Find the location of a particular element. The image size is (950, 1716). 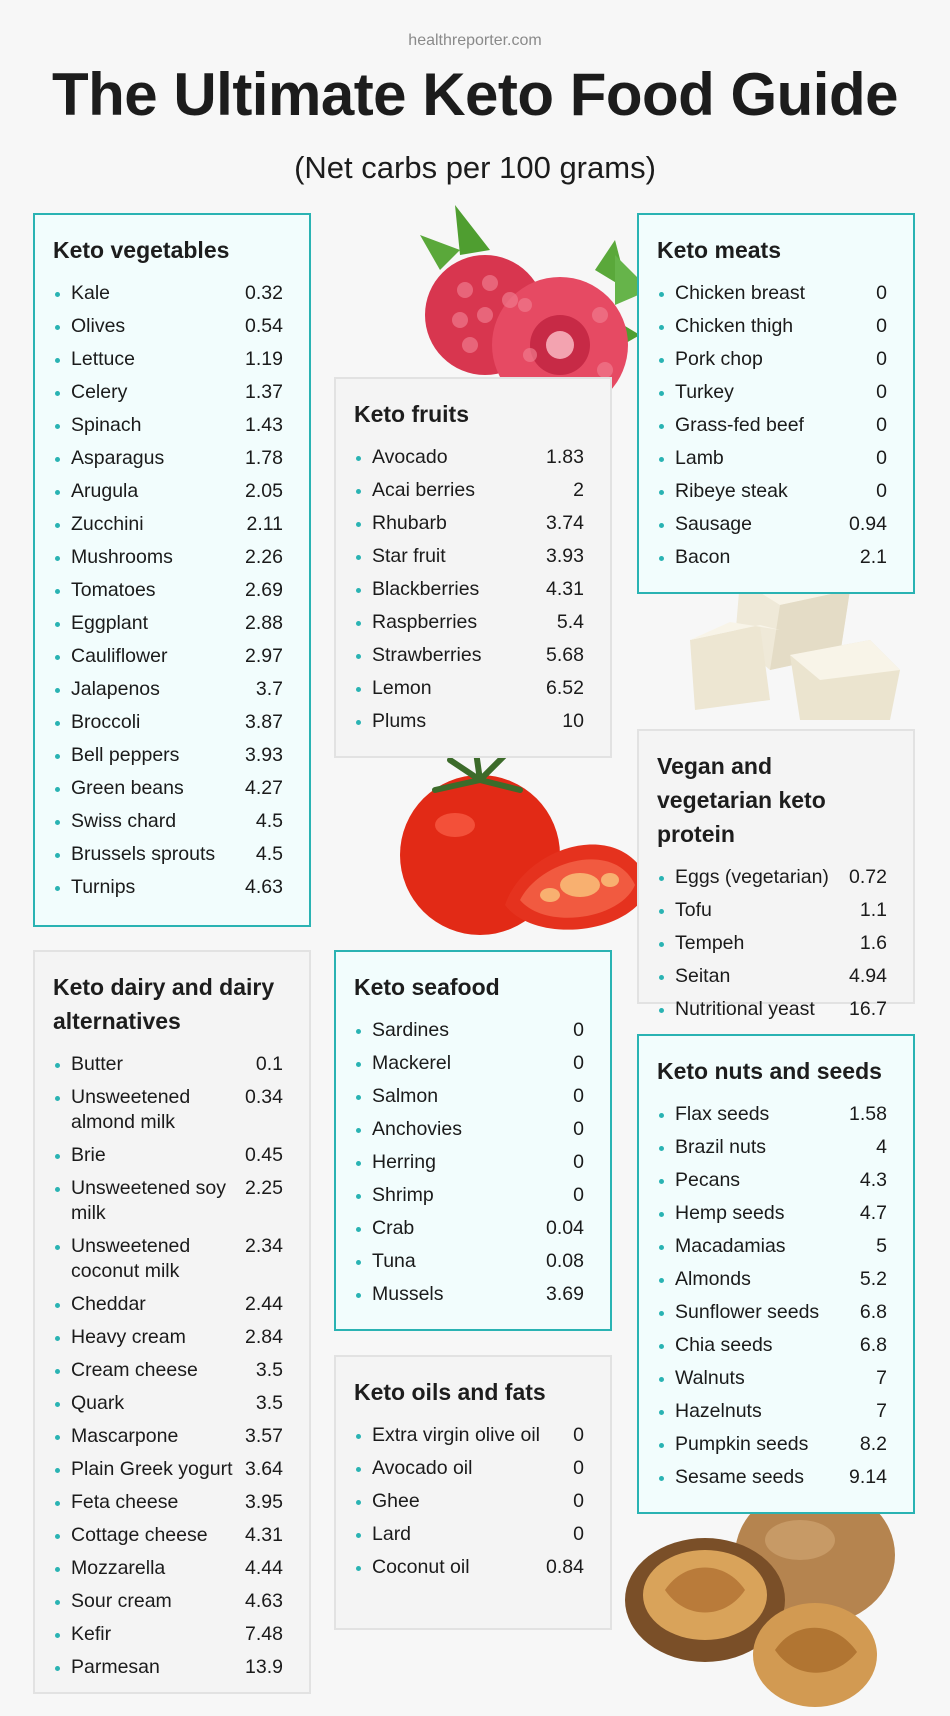

net-carbs-value: 6.8 is located at coordinates (873, 1312).